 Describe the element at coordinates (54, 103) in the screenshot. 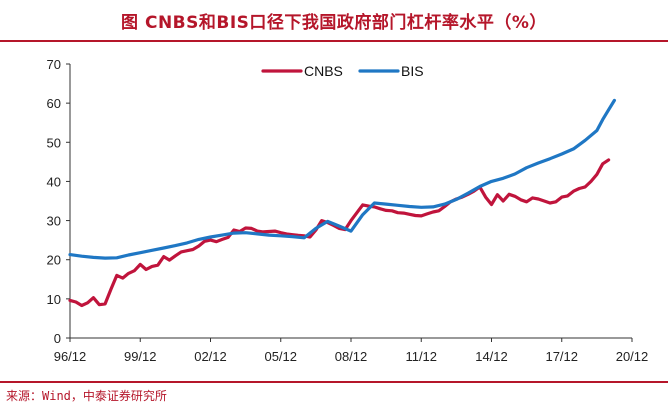

I see `y-tick-label: 60` at that location.